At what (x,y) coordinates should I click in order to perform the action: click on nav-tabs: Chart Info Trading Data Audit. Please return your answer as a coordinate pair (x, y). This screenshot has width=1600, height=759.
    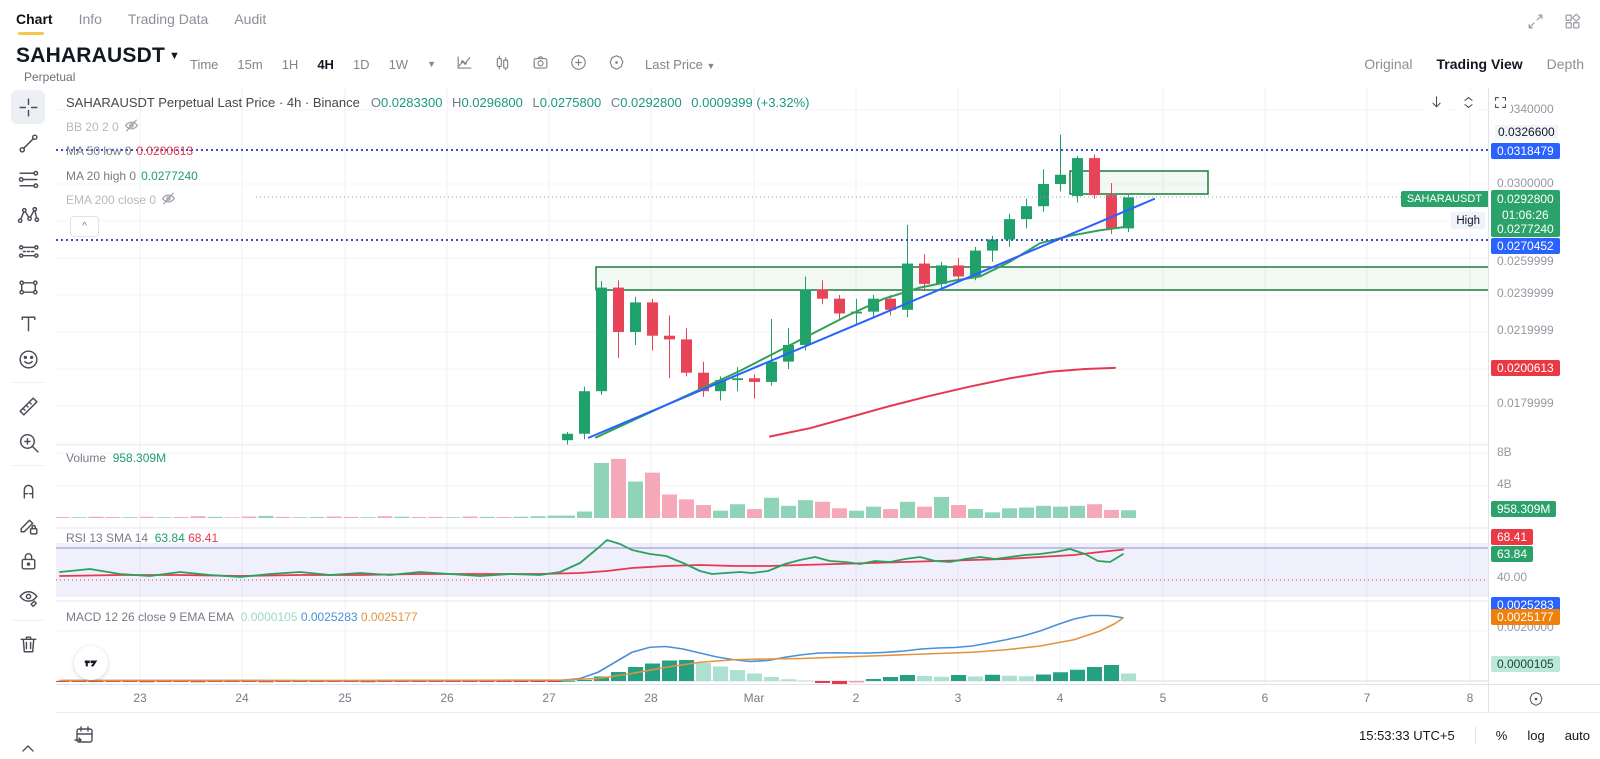
    Looking at the image, I should click on (141, 23).